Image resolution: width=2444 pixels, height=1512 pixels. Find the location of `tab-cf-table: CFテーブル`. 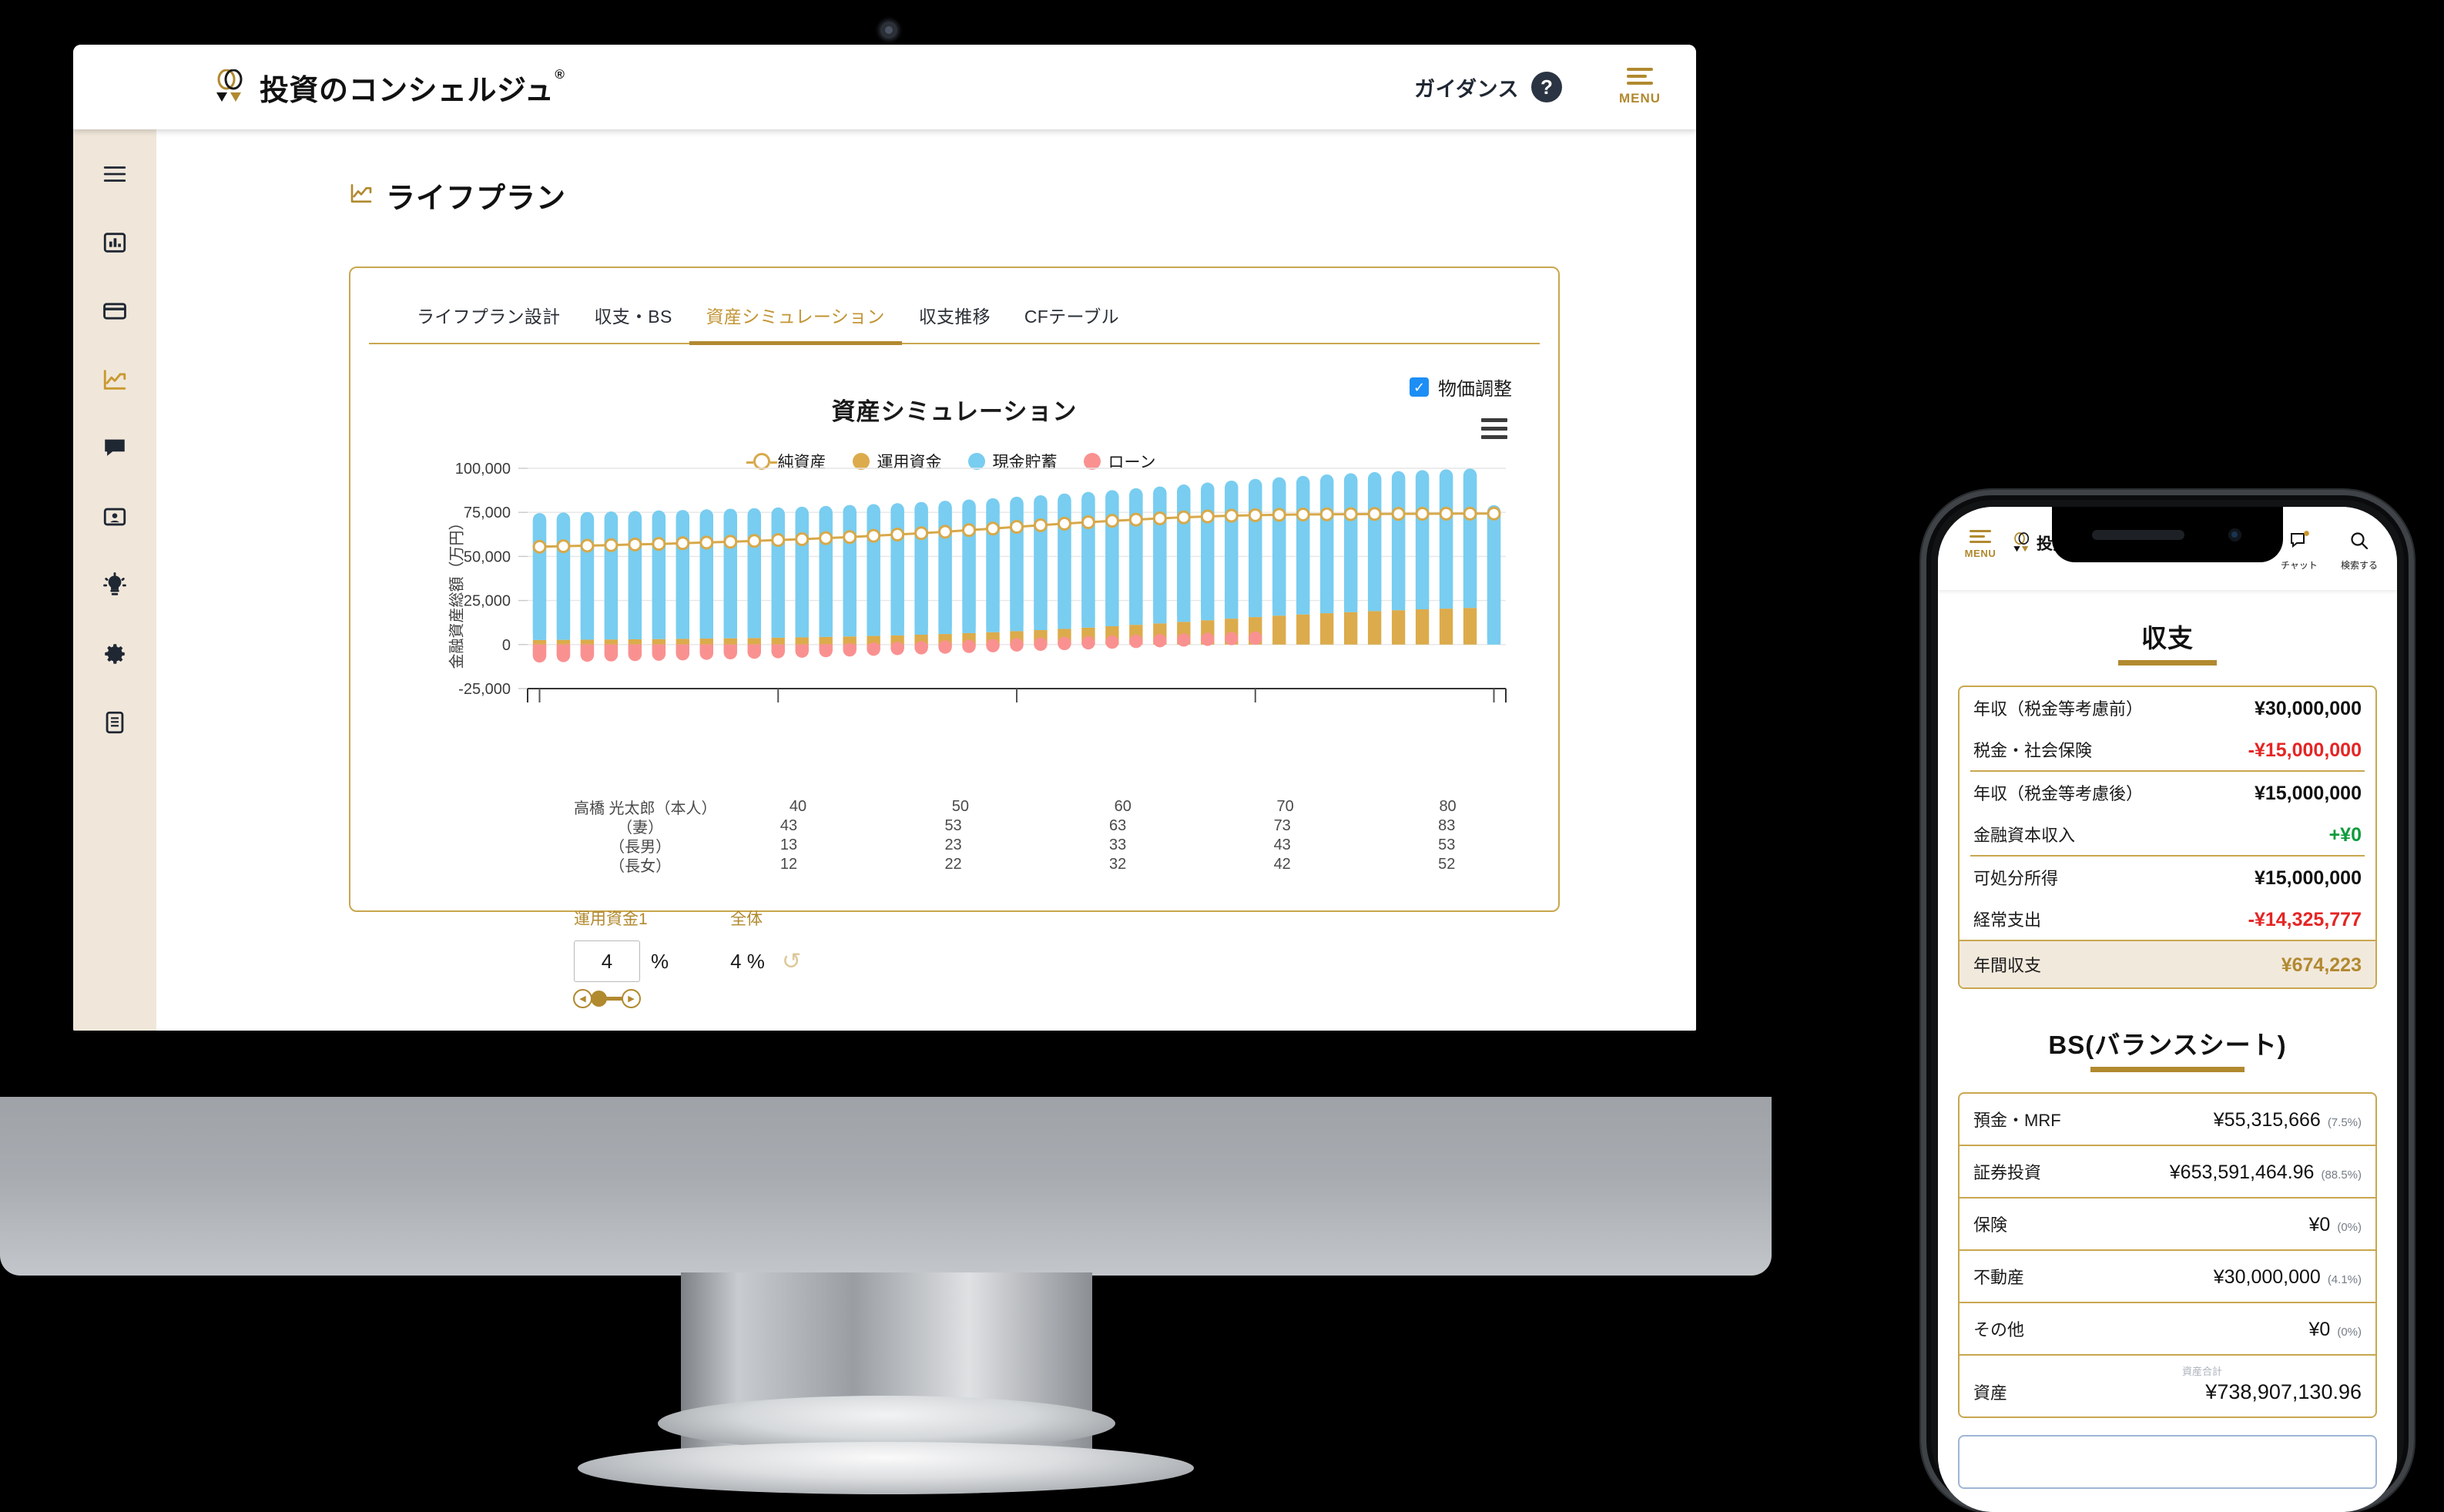

tab-cf-table: CFテーブル is located at coordinates (1071, 317).